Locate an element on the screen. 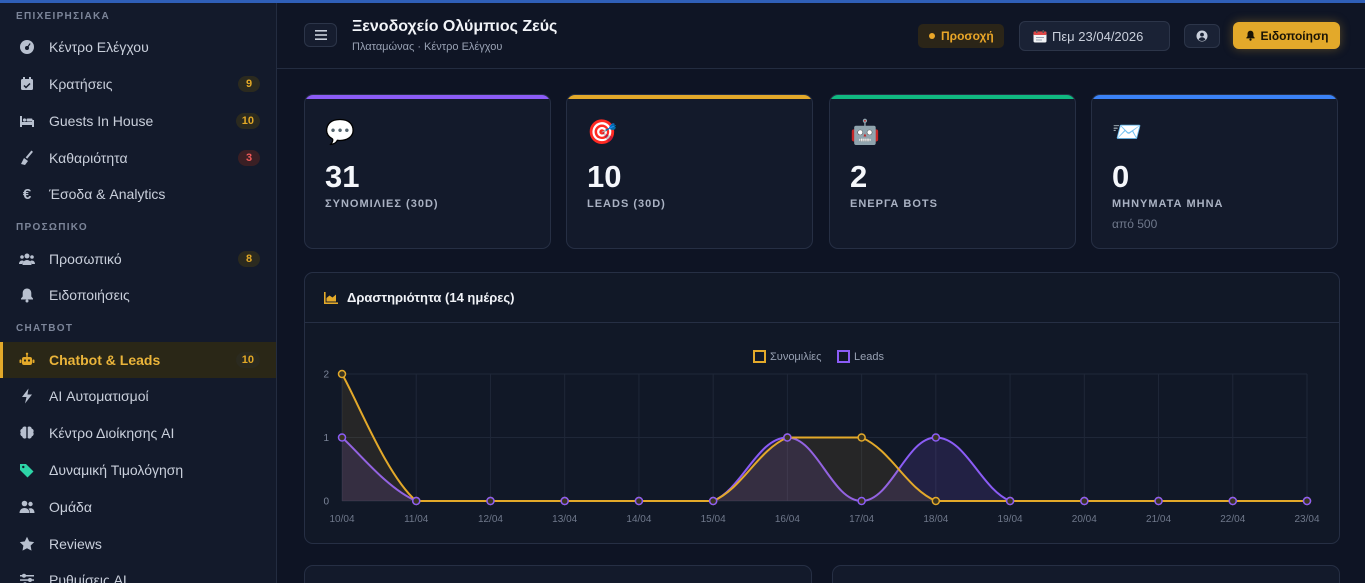 The height and width of the screenshot is (583, 1365). sidebar-item-label: Ρυθμίσεις AI is located at coordinates (88, 577).